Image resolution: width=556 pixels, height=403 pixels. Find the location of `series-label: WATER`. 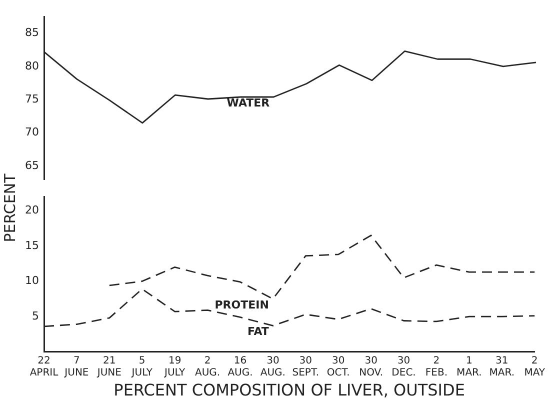

series-label: WATER is located at coordinates (248, 103).